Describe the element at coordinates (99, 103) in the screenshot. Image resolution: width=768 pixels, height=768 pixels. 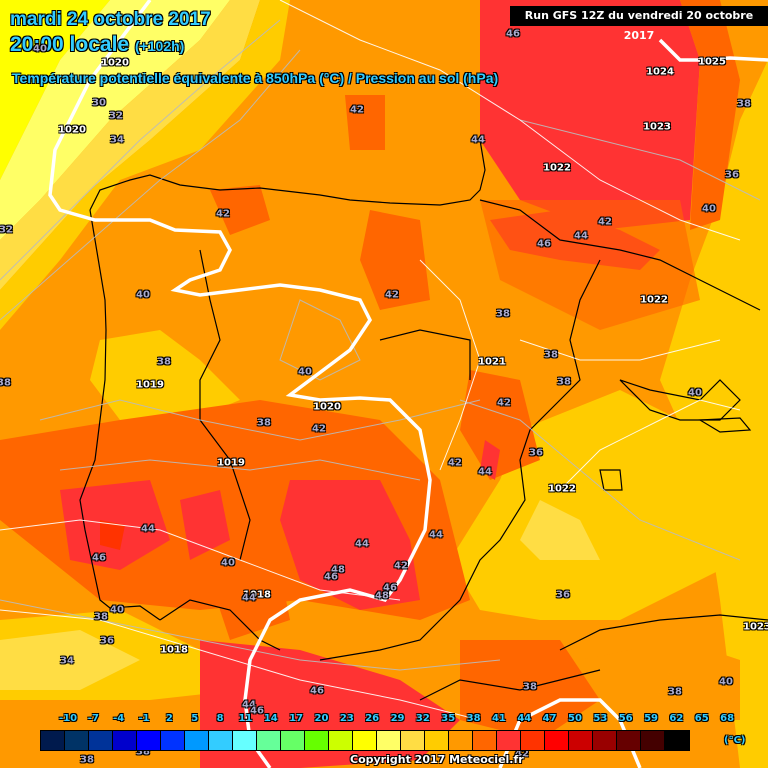
I see `temperature-label: 30` at that location.